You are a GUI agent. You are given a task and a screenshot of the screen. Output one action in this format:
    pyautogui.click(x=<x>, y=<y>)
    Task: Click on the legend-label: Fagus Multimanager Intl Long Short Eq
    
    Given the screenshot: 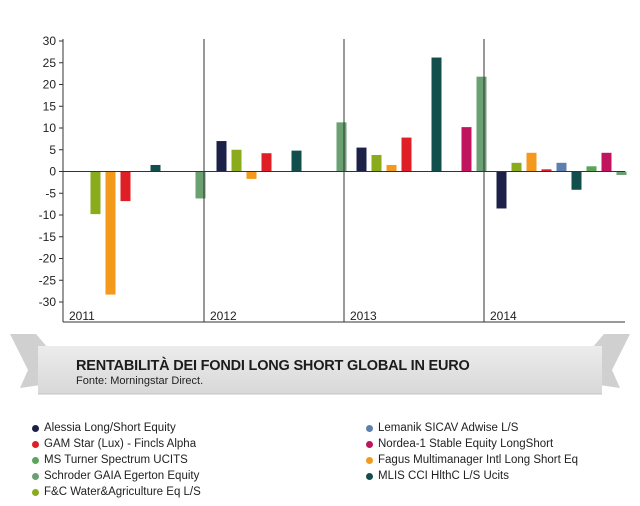 What is the action you would take?
    pyautogui.click(x=478, y=460)
    